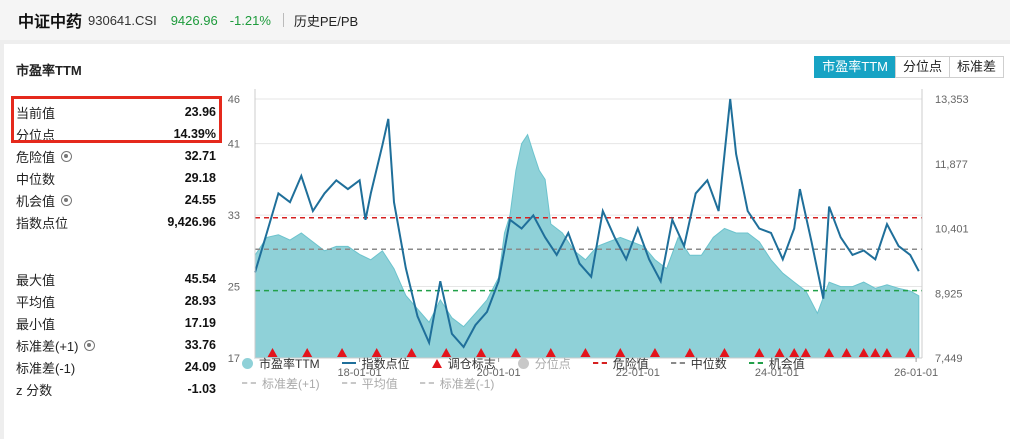 This screenshot has width=1010, height=439. I want to click on index-price: 9426.96, so click(194, 20).